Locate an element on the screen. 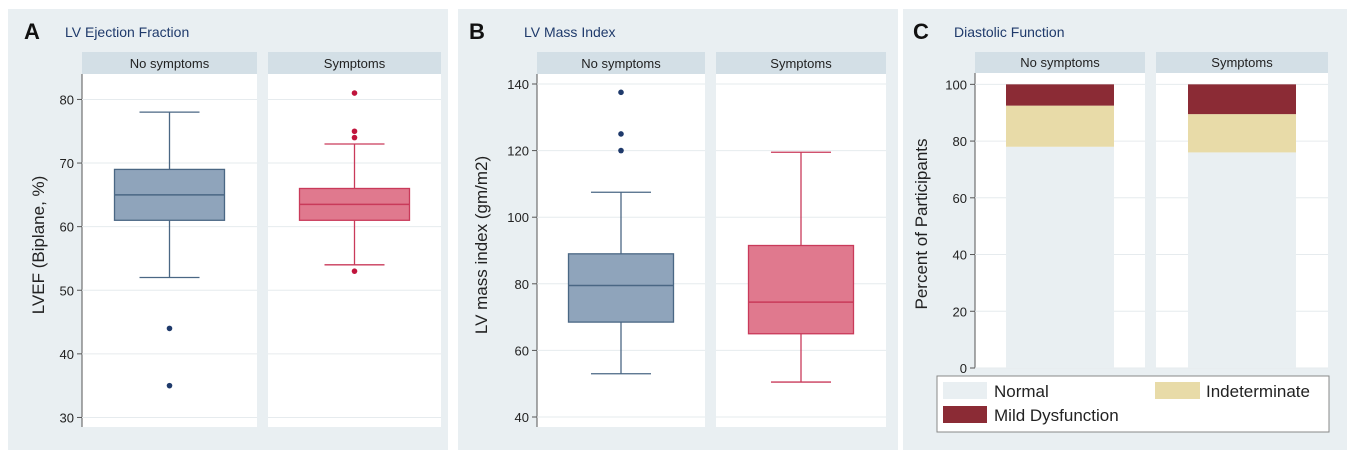 The image size is (1355, 454). panel-c-facet-strip-no-symptoms is located at coordinates (1060, 62).